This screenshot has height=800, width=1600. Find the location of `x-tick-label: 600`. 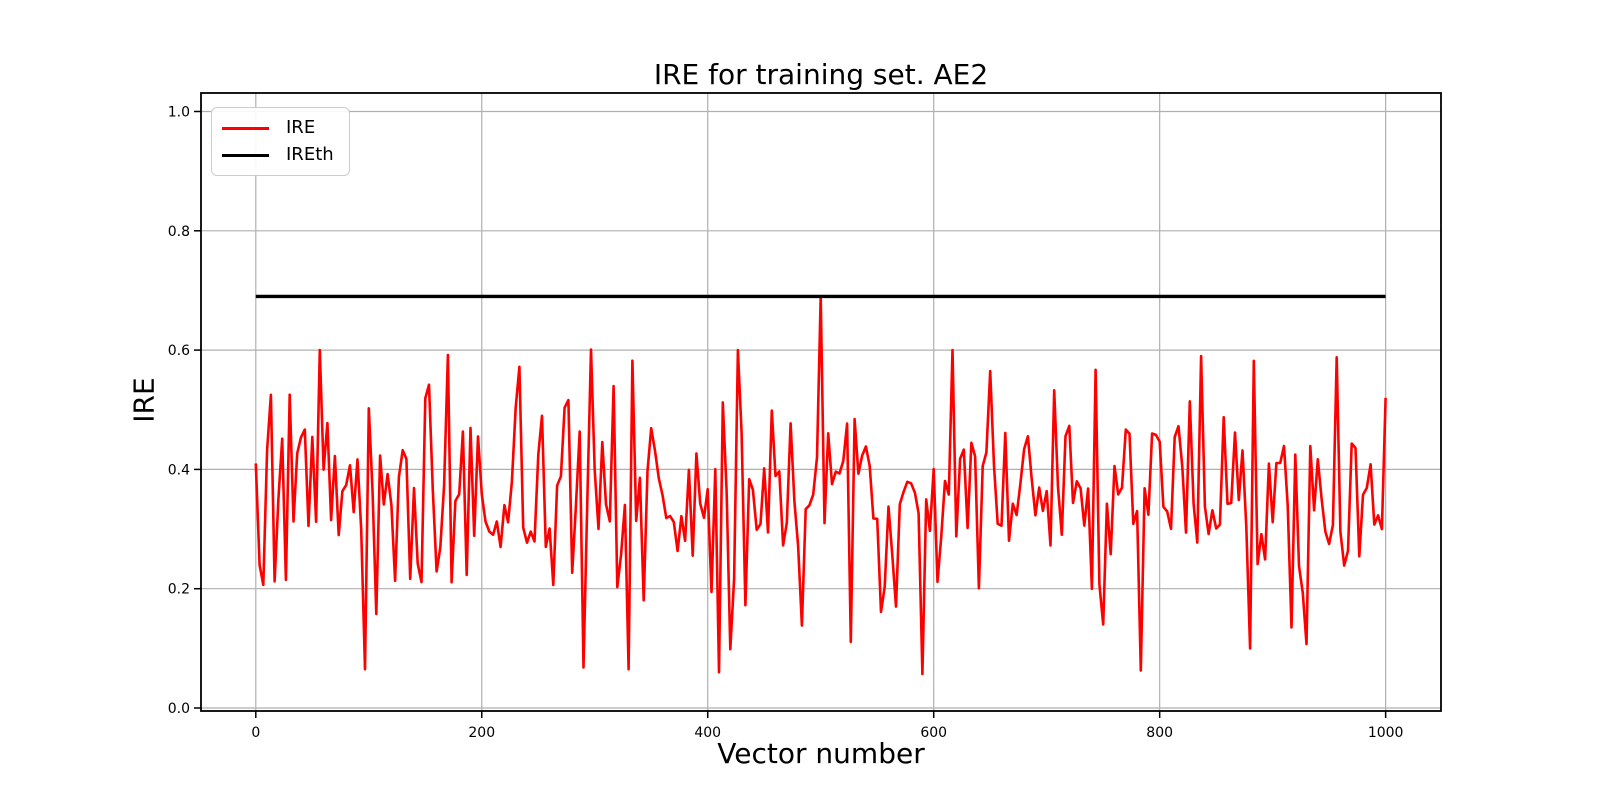

x-tick-label: 600 is located at coordinates (933, 733).